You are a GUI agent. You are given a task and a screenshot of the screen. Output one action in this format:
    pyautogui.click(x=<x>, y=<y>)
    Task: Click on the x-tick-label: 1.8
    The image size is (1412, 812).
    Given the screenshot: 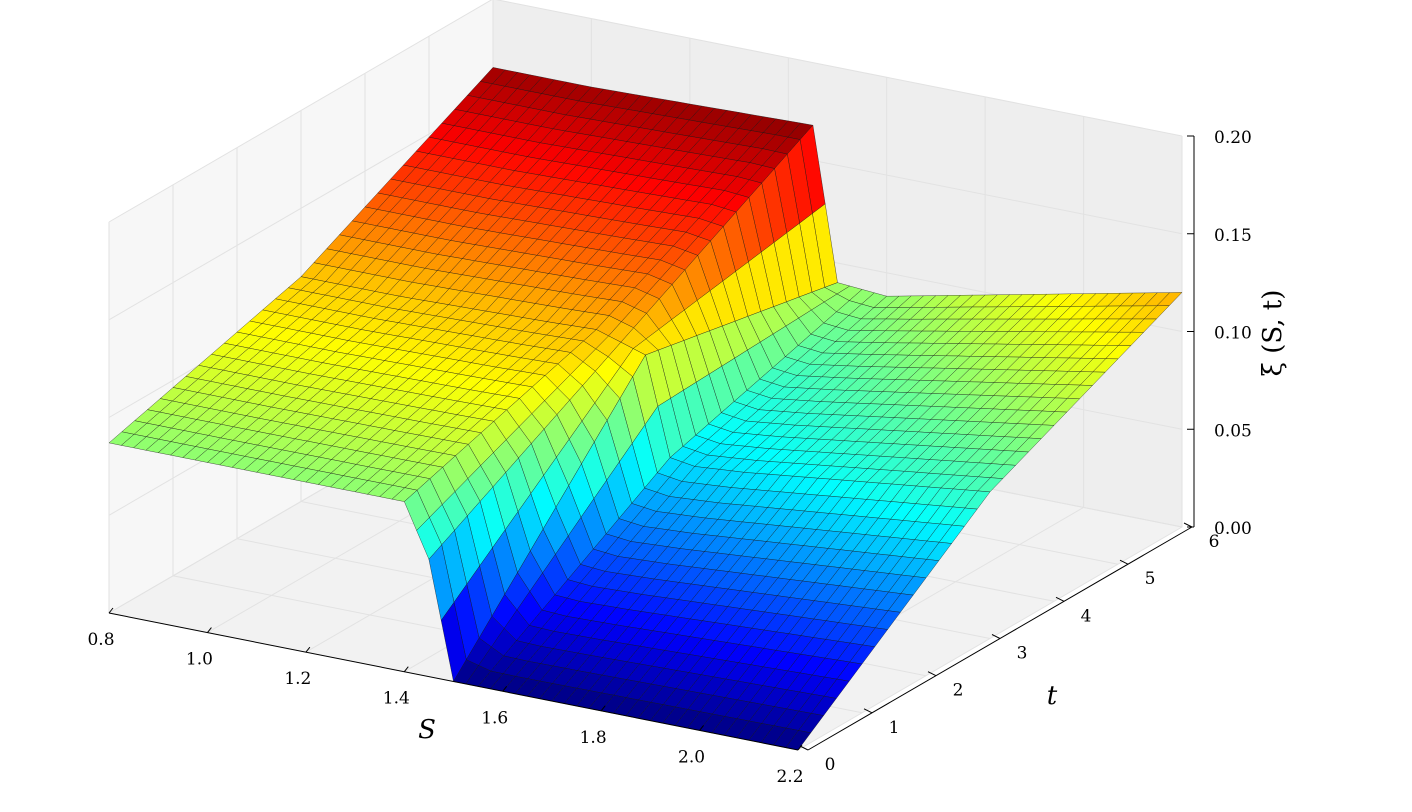 What is the action you would take?
    pyautogui.click(x=593, y=738)
    